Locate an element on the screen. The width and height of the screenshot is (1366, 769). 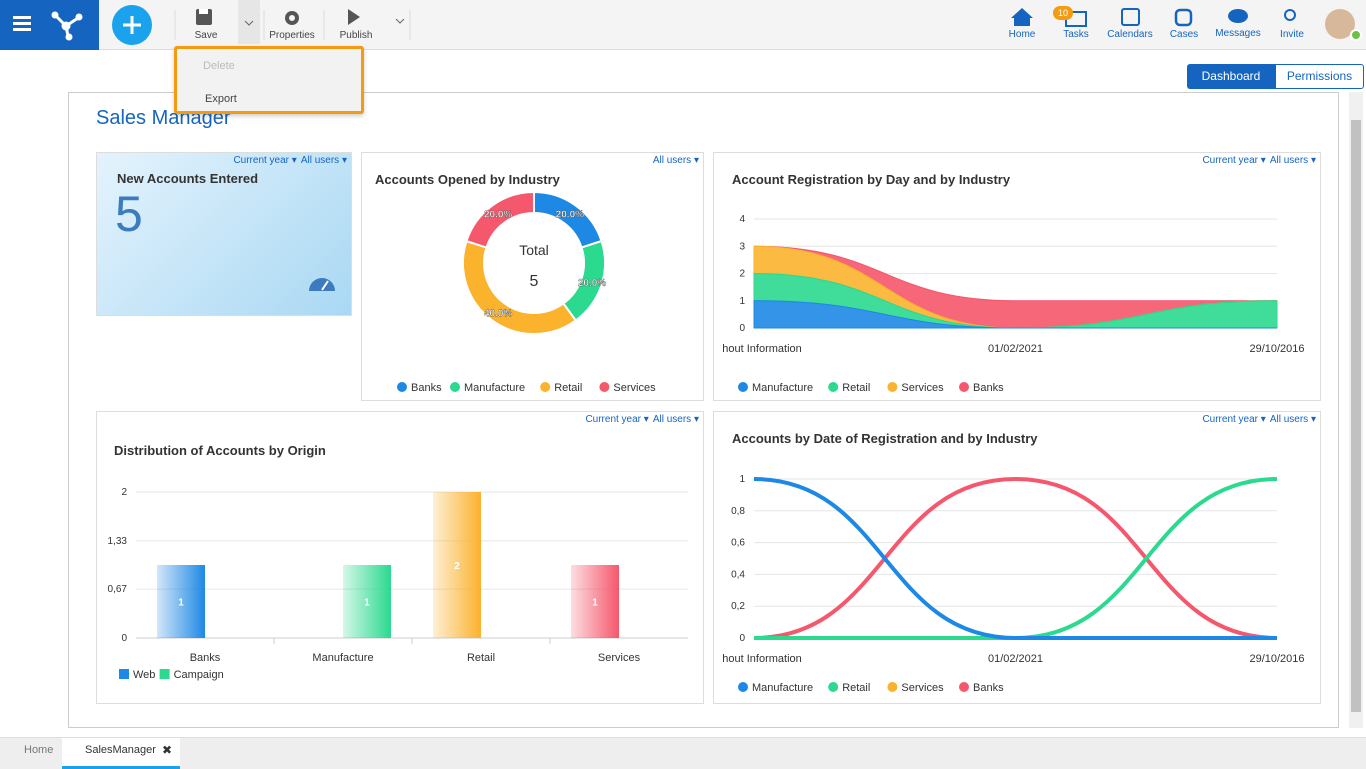
menu-export: Export is located at coordinates (221, 99).